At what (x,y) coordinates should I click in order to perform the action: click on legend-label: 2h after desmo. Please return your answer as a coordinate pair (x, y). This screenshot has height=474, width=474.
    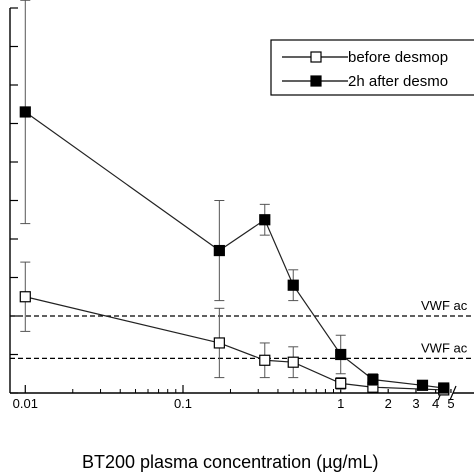
    Looking at the image, I should click on (398, 81).